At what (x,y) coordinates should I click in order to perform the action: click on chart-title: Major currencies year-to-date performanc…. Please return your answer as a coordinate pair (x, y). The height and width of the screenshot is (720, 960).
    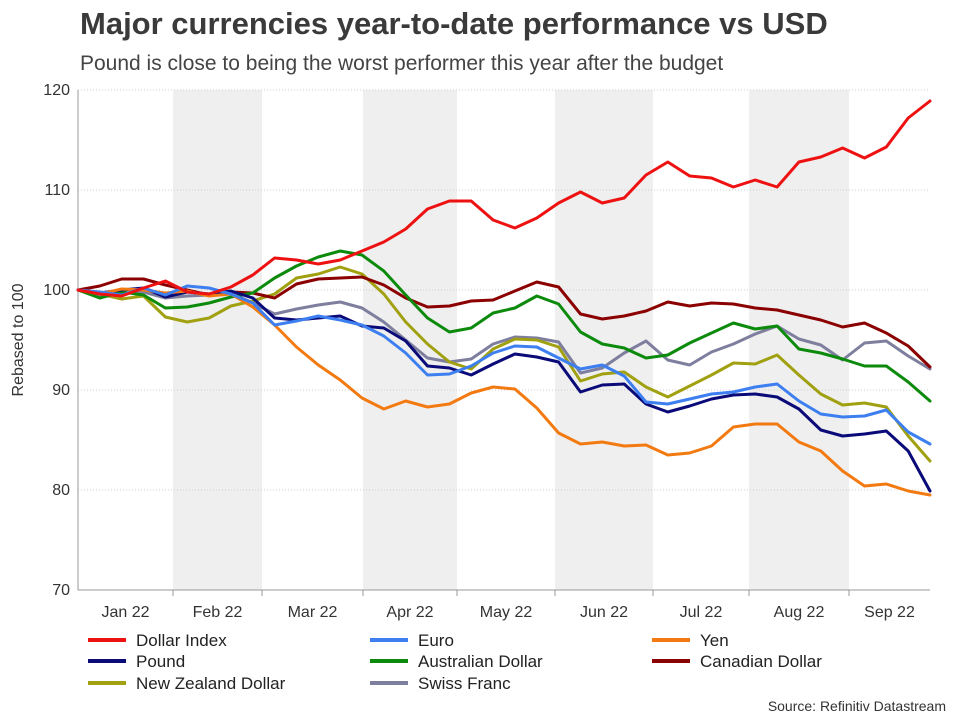
    Looking at the image, I should click on (454, 23).